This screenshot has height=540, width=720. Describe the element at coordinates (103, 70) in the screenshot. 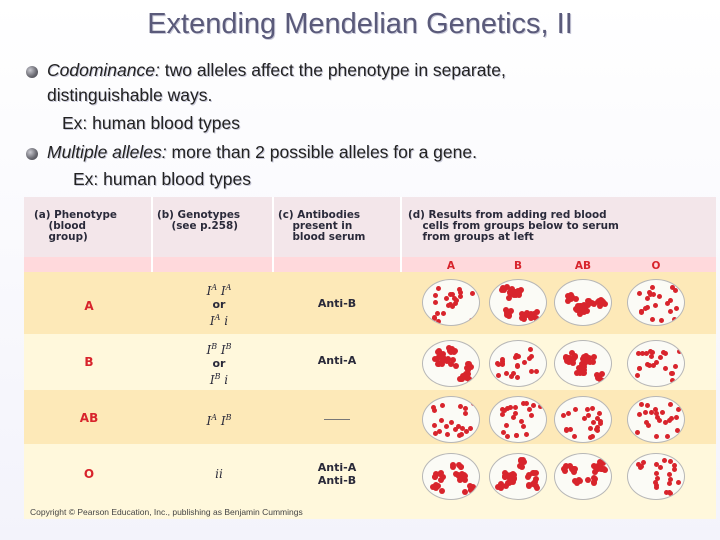

I see `term-codominance: Codominance:` at that location.